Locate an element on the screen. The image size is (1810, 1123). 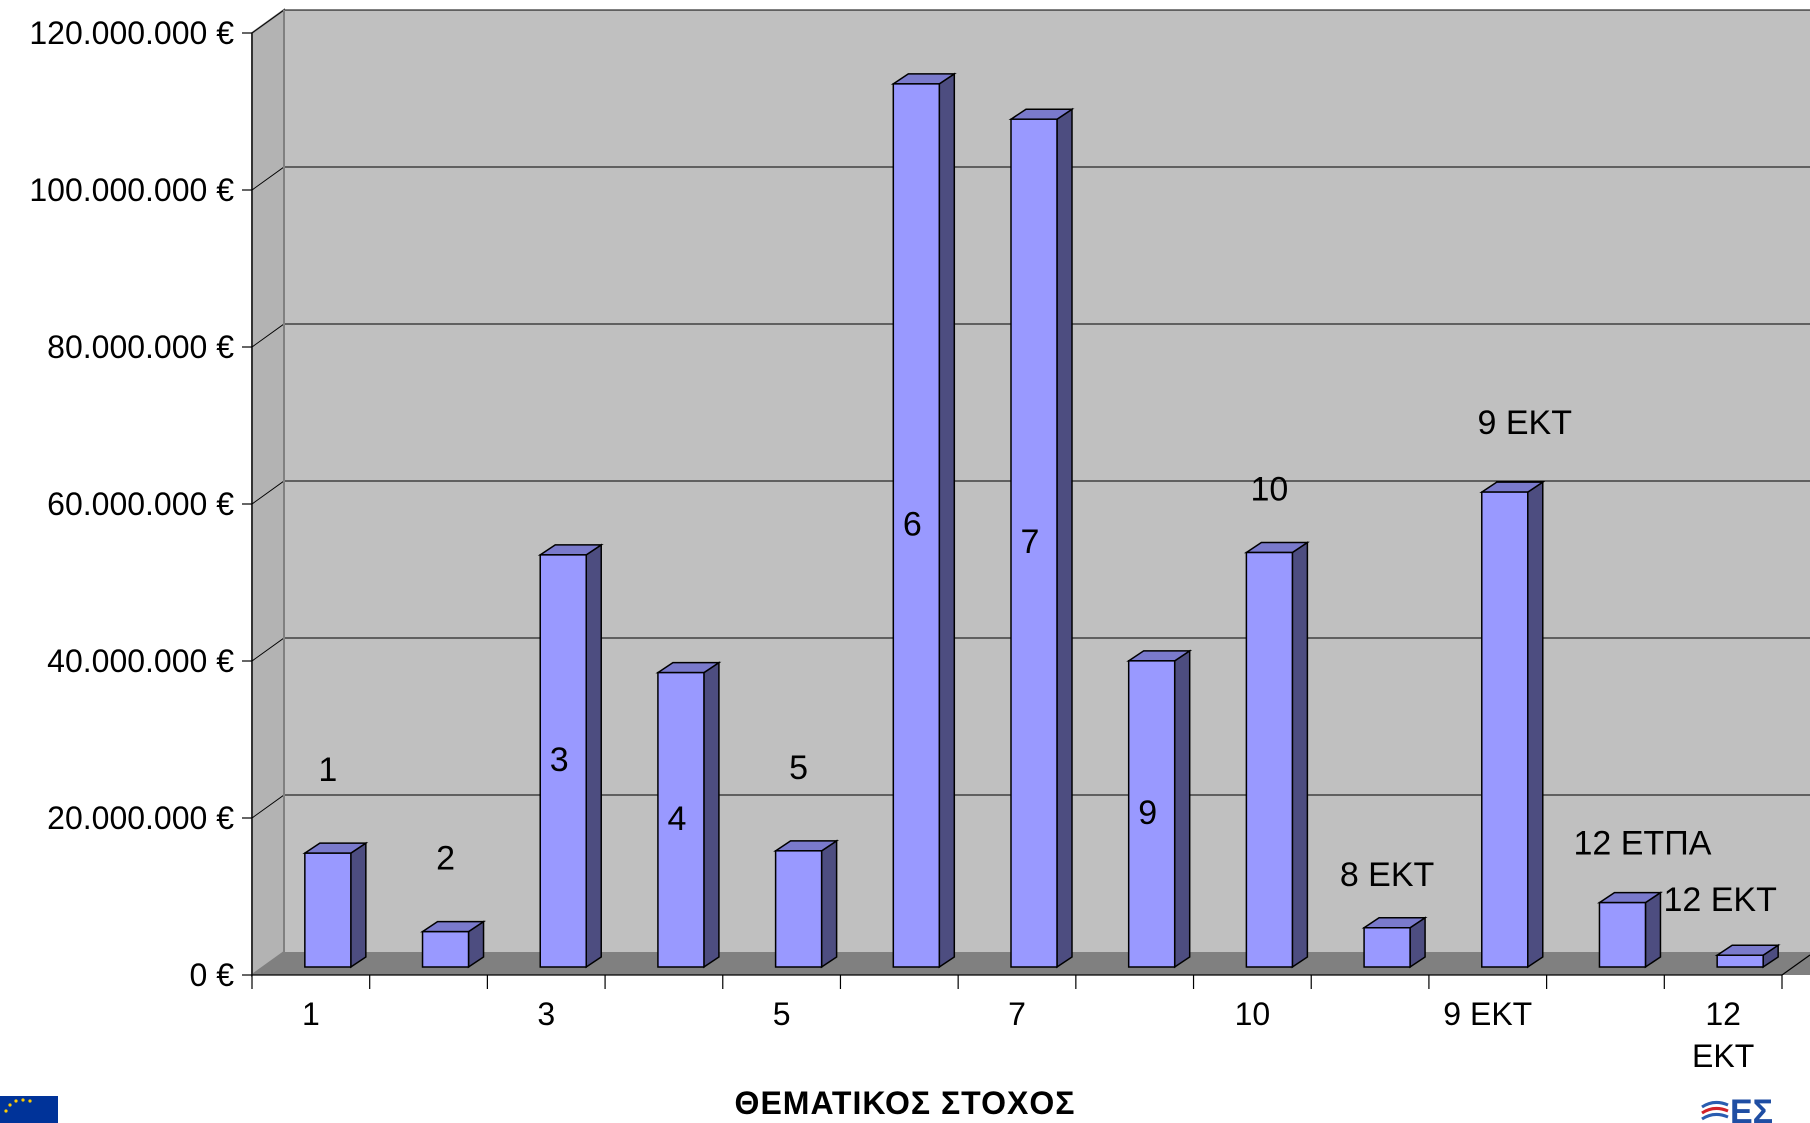
bar-10: 10 is located at coordinates (1276, 720).